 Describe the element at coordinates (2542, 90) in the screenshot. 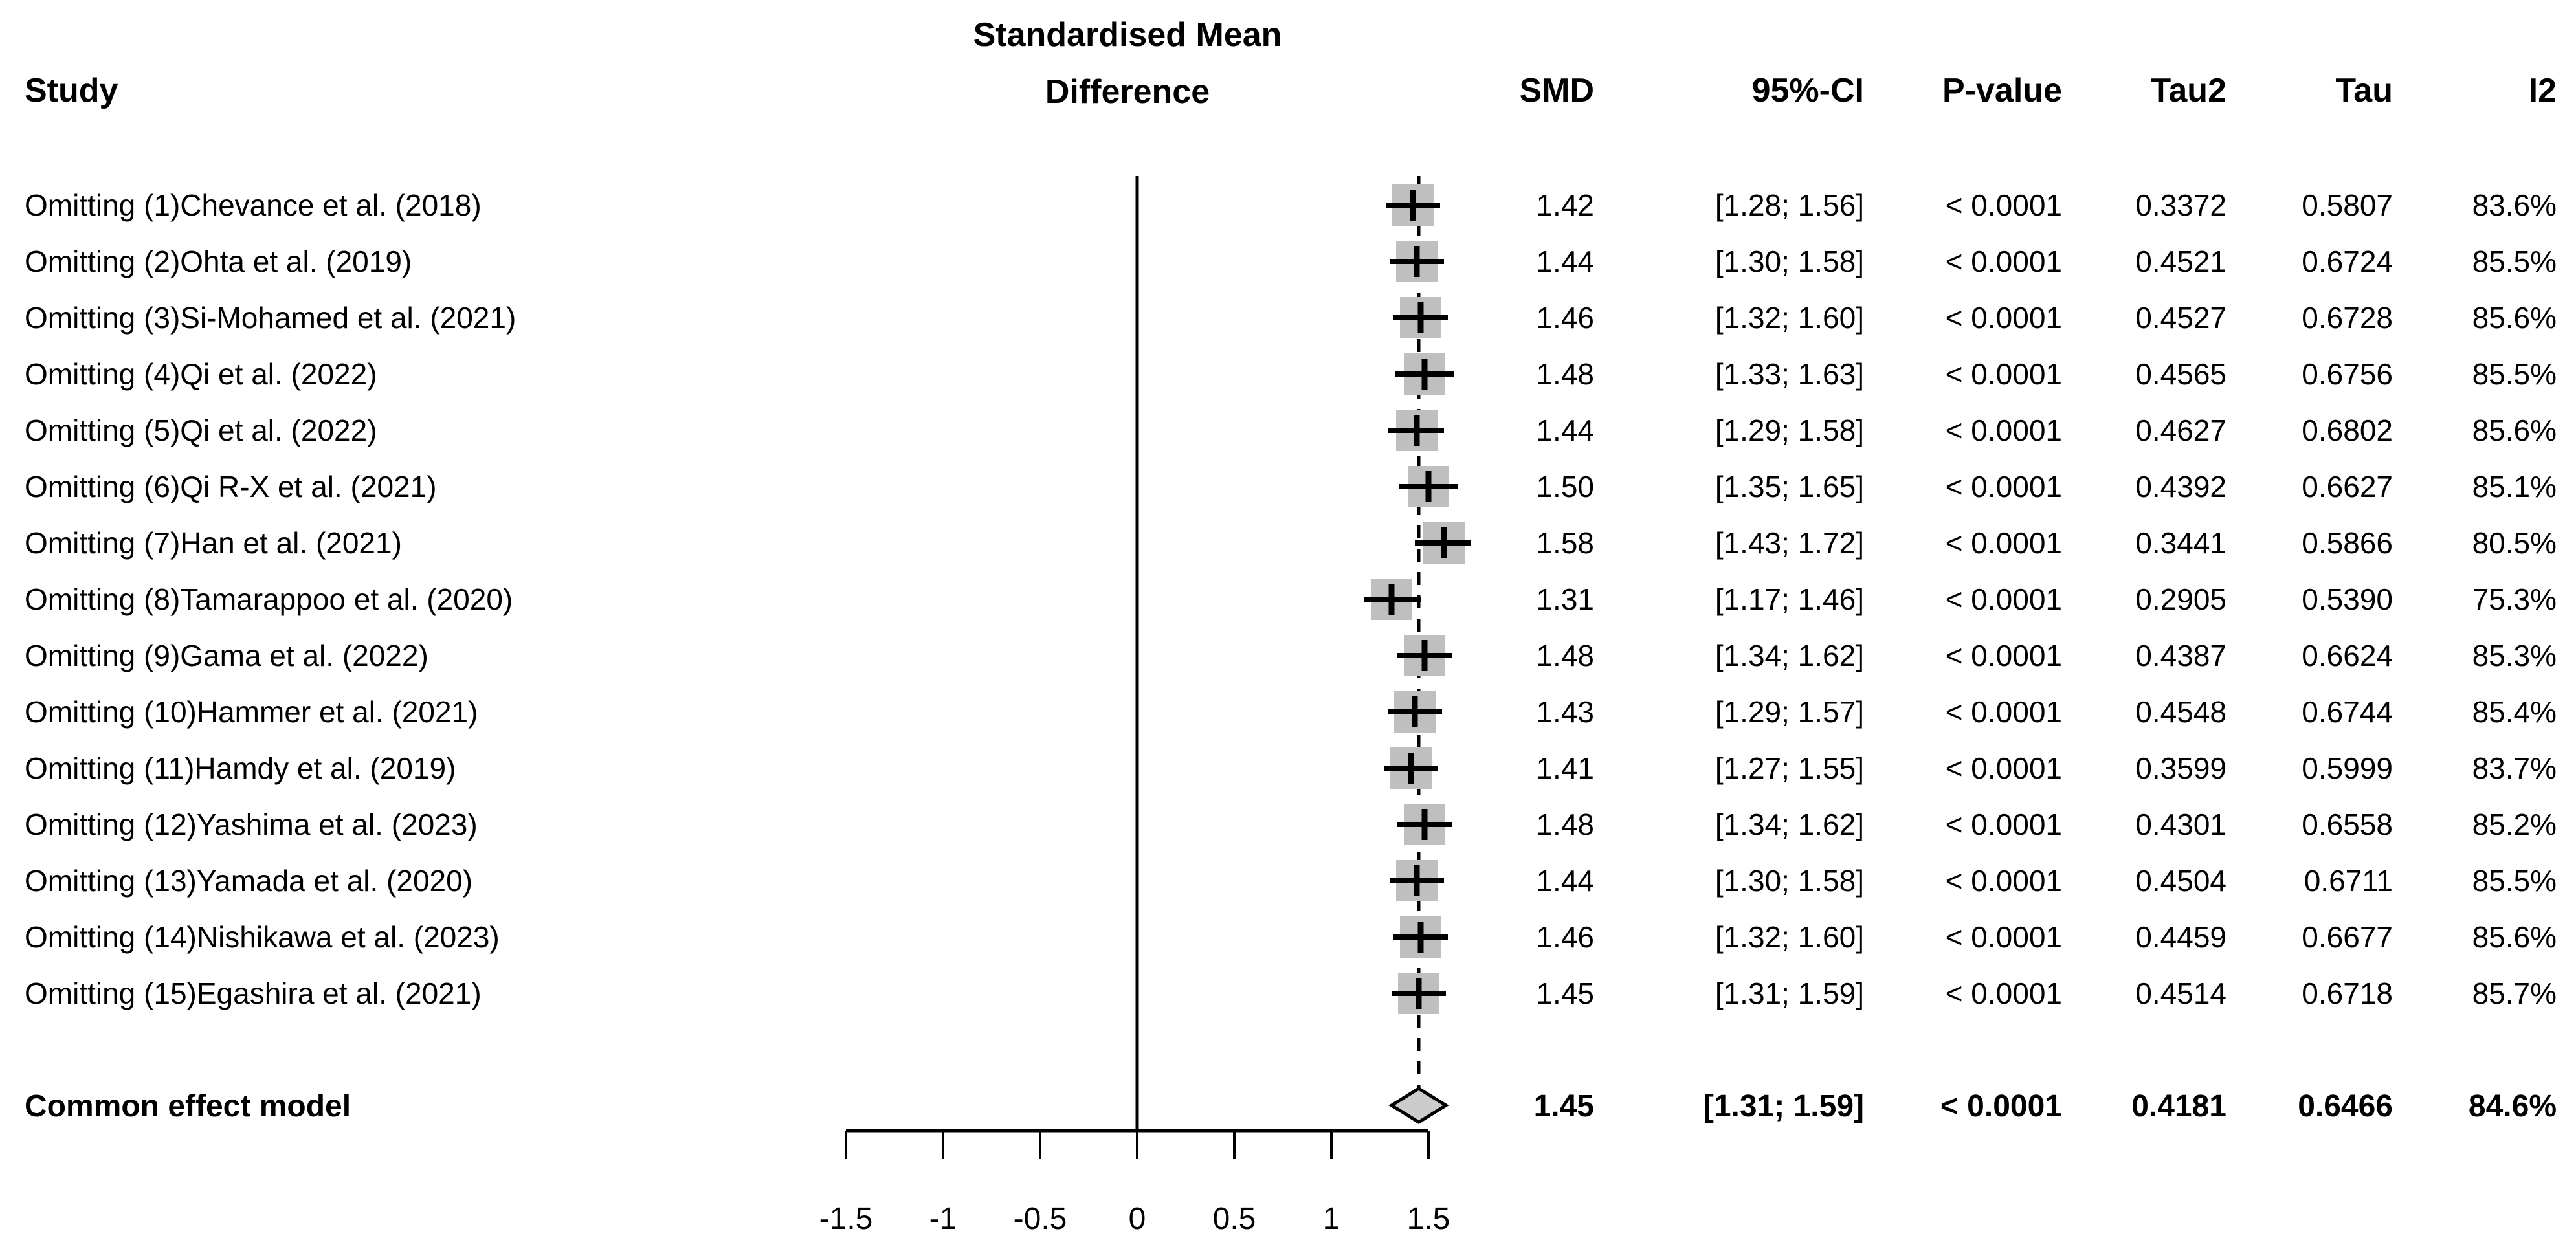

I see `col-header-i2: I2` at that location.